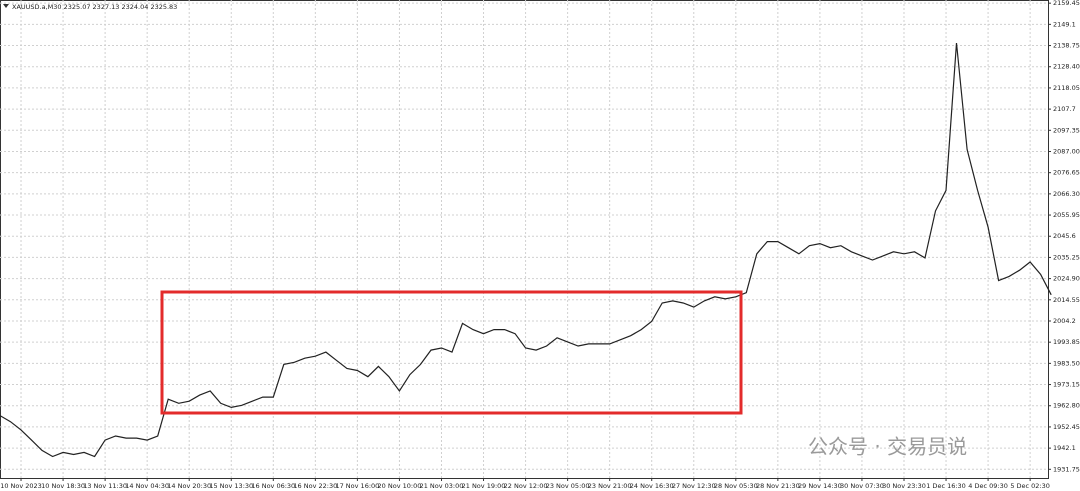 The height and width of the screenshot is (491, 1080). Describe the element at coordinates (1066, 257) in the screenshot. I see `y-tick-label: 2035.25` at that location.